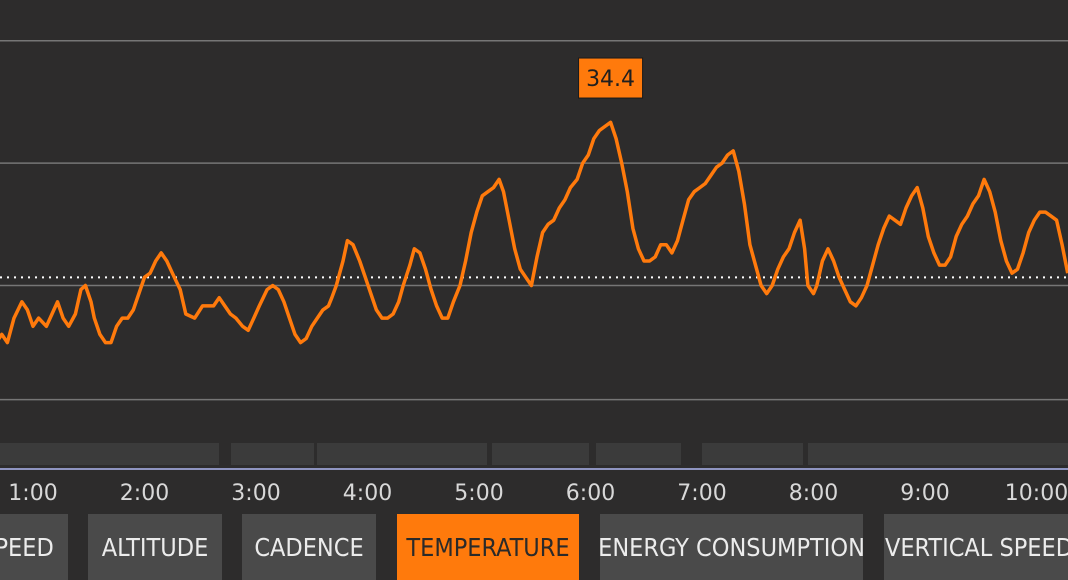 The image size is (1068, 580). I want to click on x-tick-label: 3:00, so click(255, 493).